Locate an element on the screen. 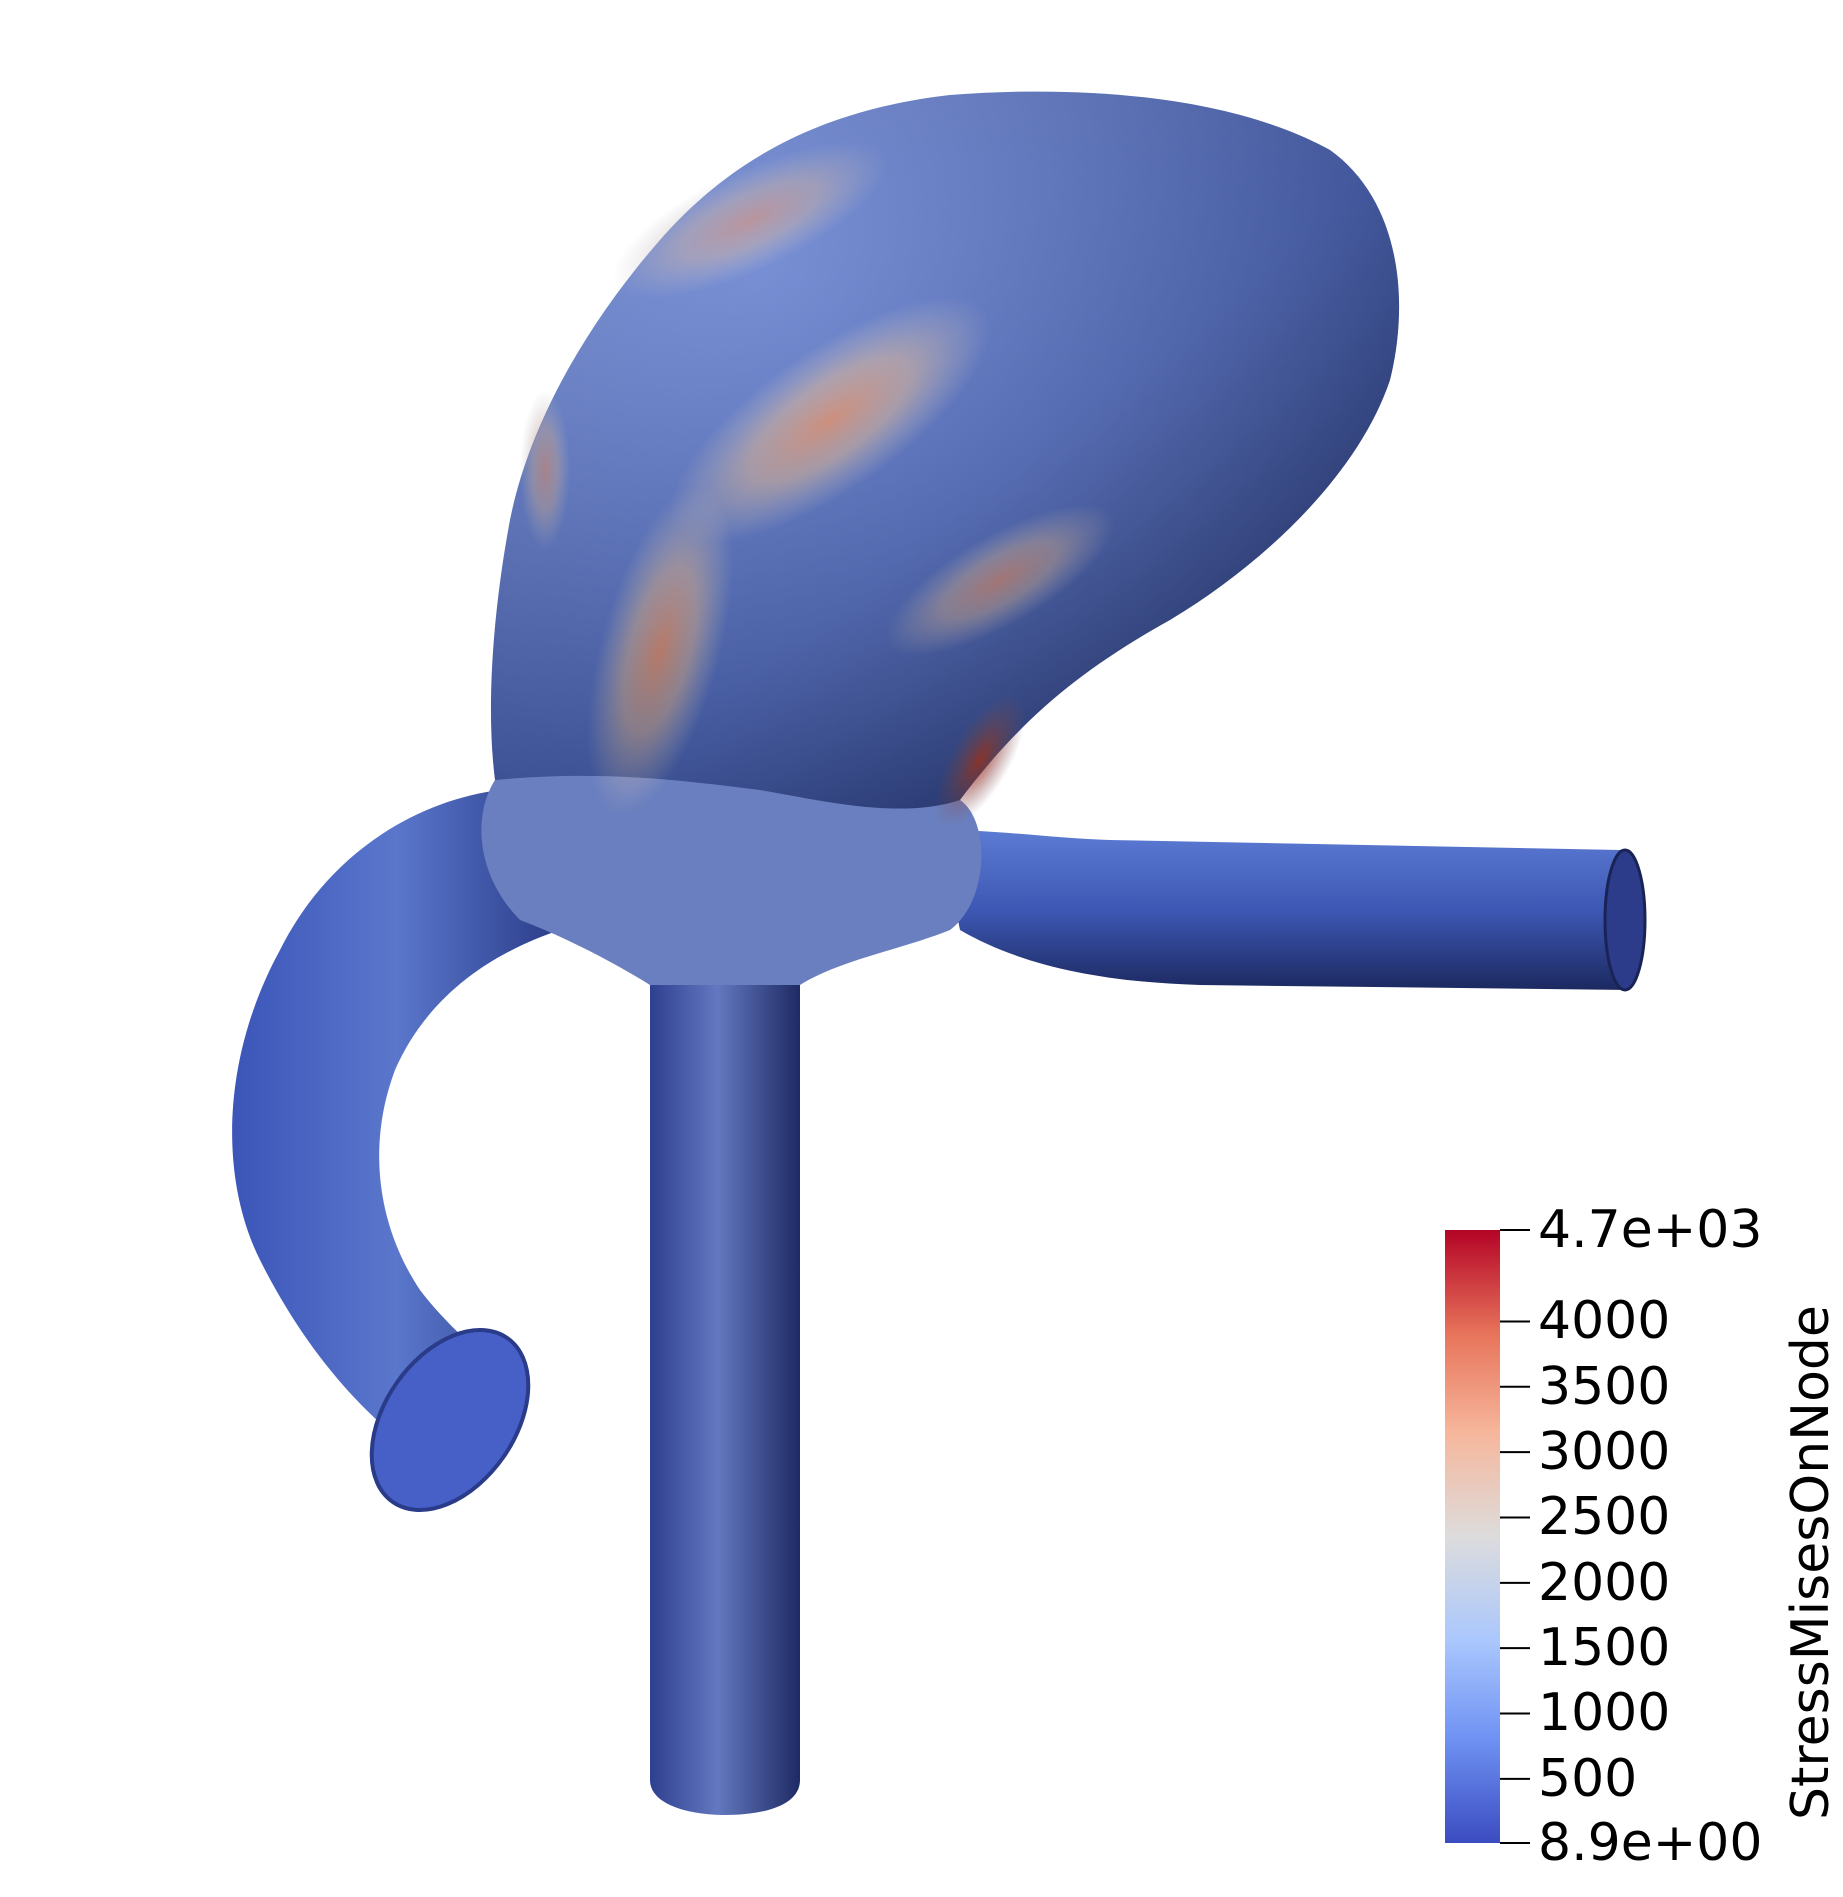  junction-neck is located at coordinates (731, 872).